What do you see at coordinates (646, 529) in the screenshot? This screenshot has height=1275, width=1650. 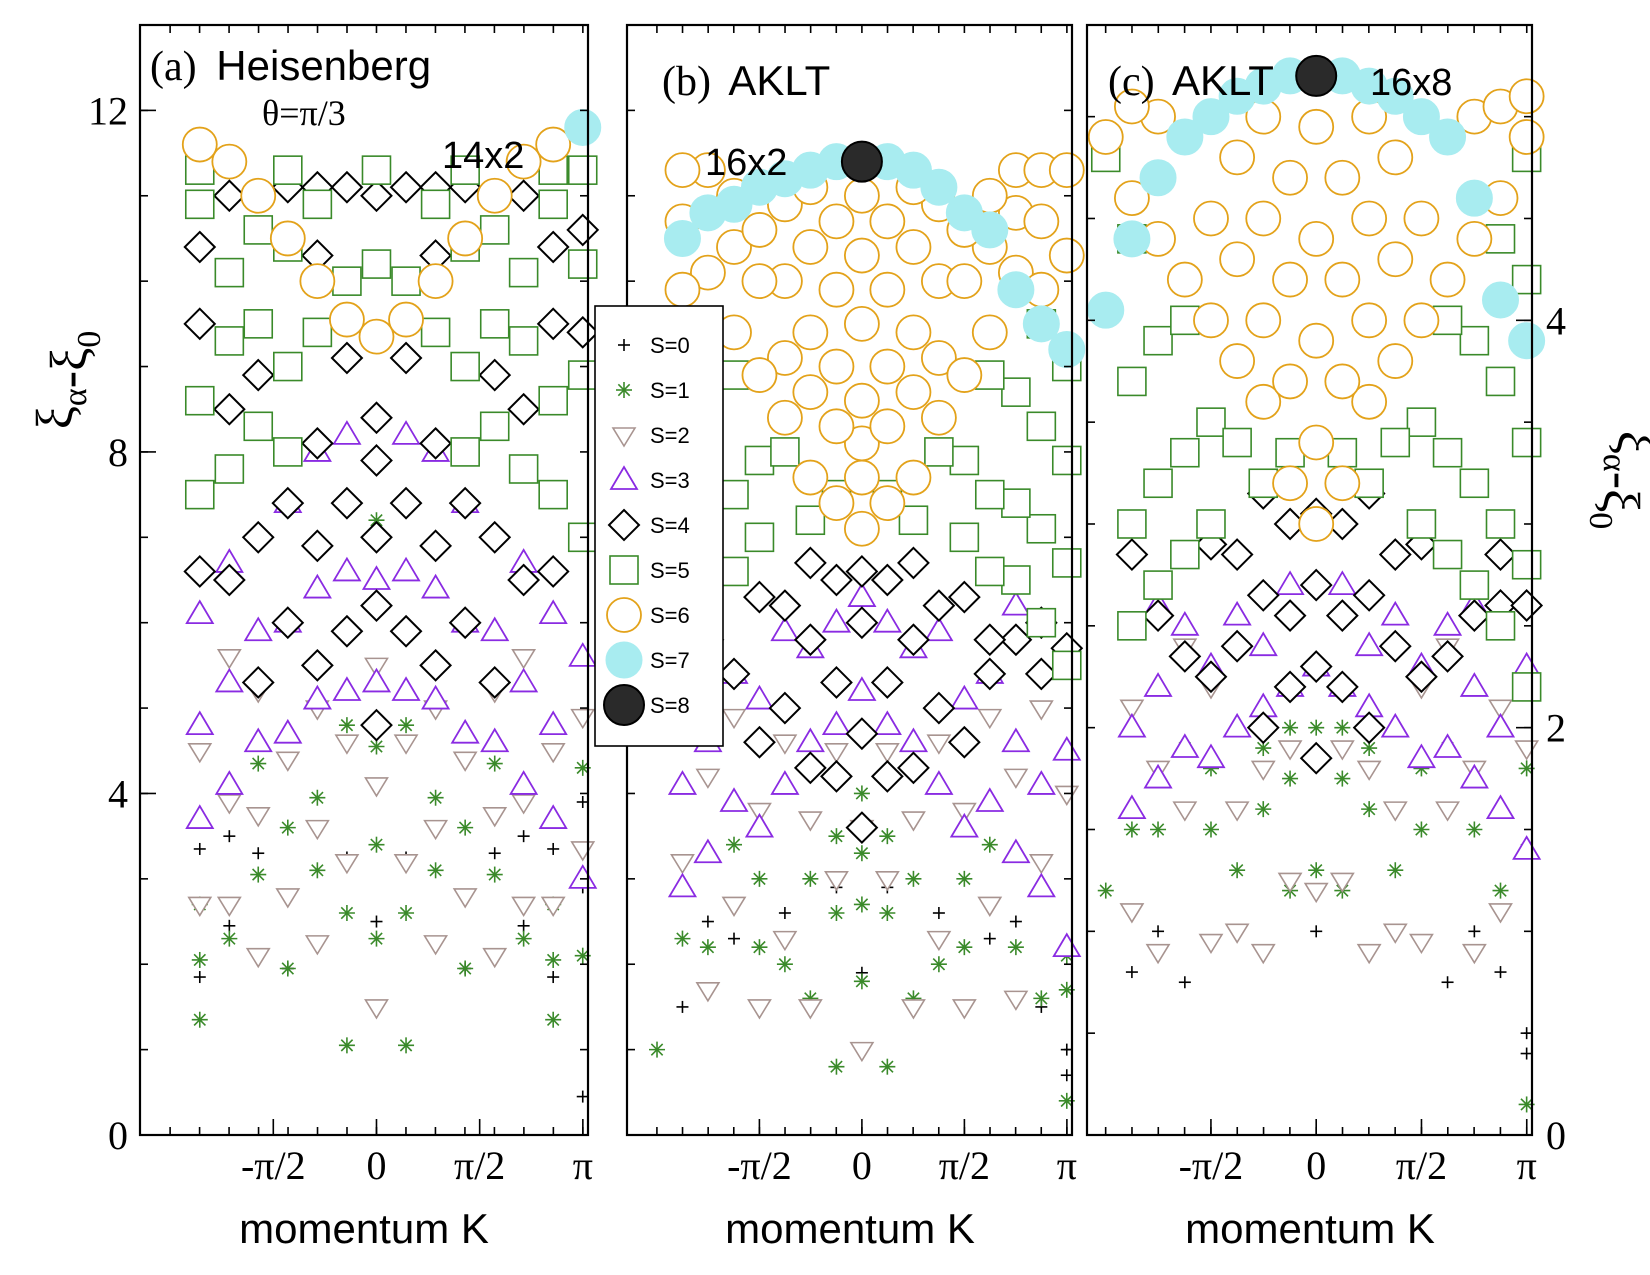 I see `legend-entries: S=0 S=1 S=2 S=3 S=4 S=5 S=6 S=7 S=8` at bounding box center [646, 529].